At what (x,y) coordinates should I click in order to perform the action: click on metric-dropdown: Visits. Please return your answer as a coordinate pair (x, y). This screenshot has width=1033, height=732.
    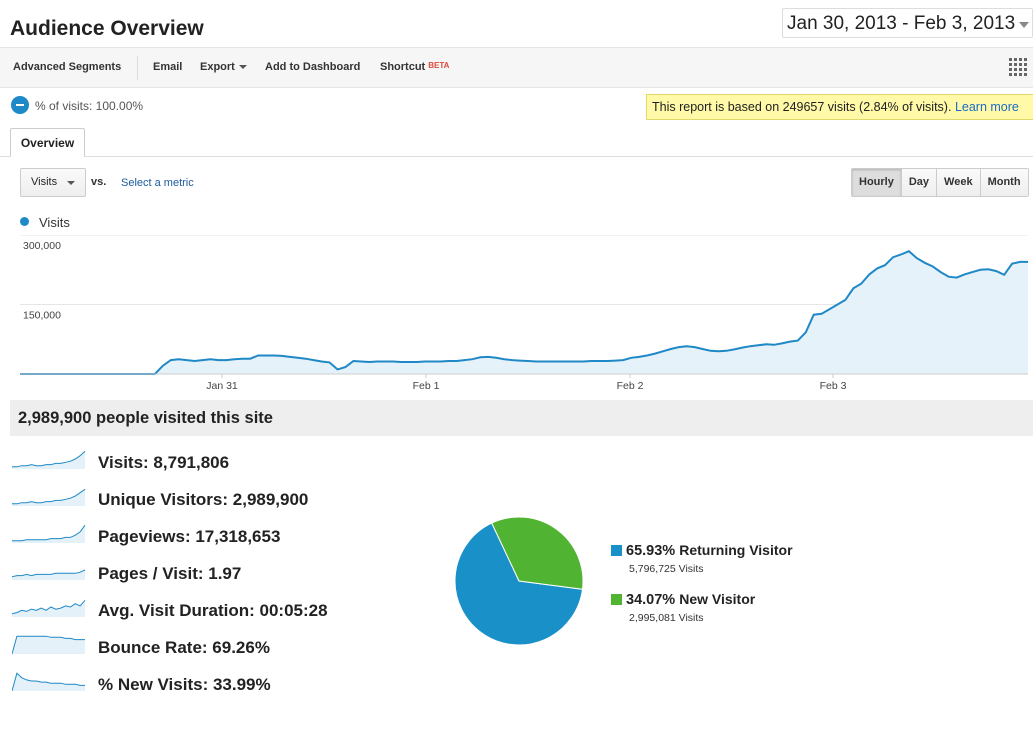
    Looking at the image, I should click on (53, 182).